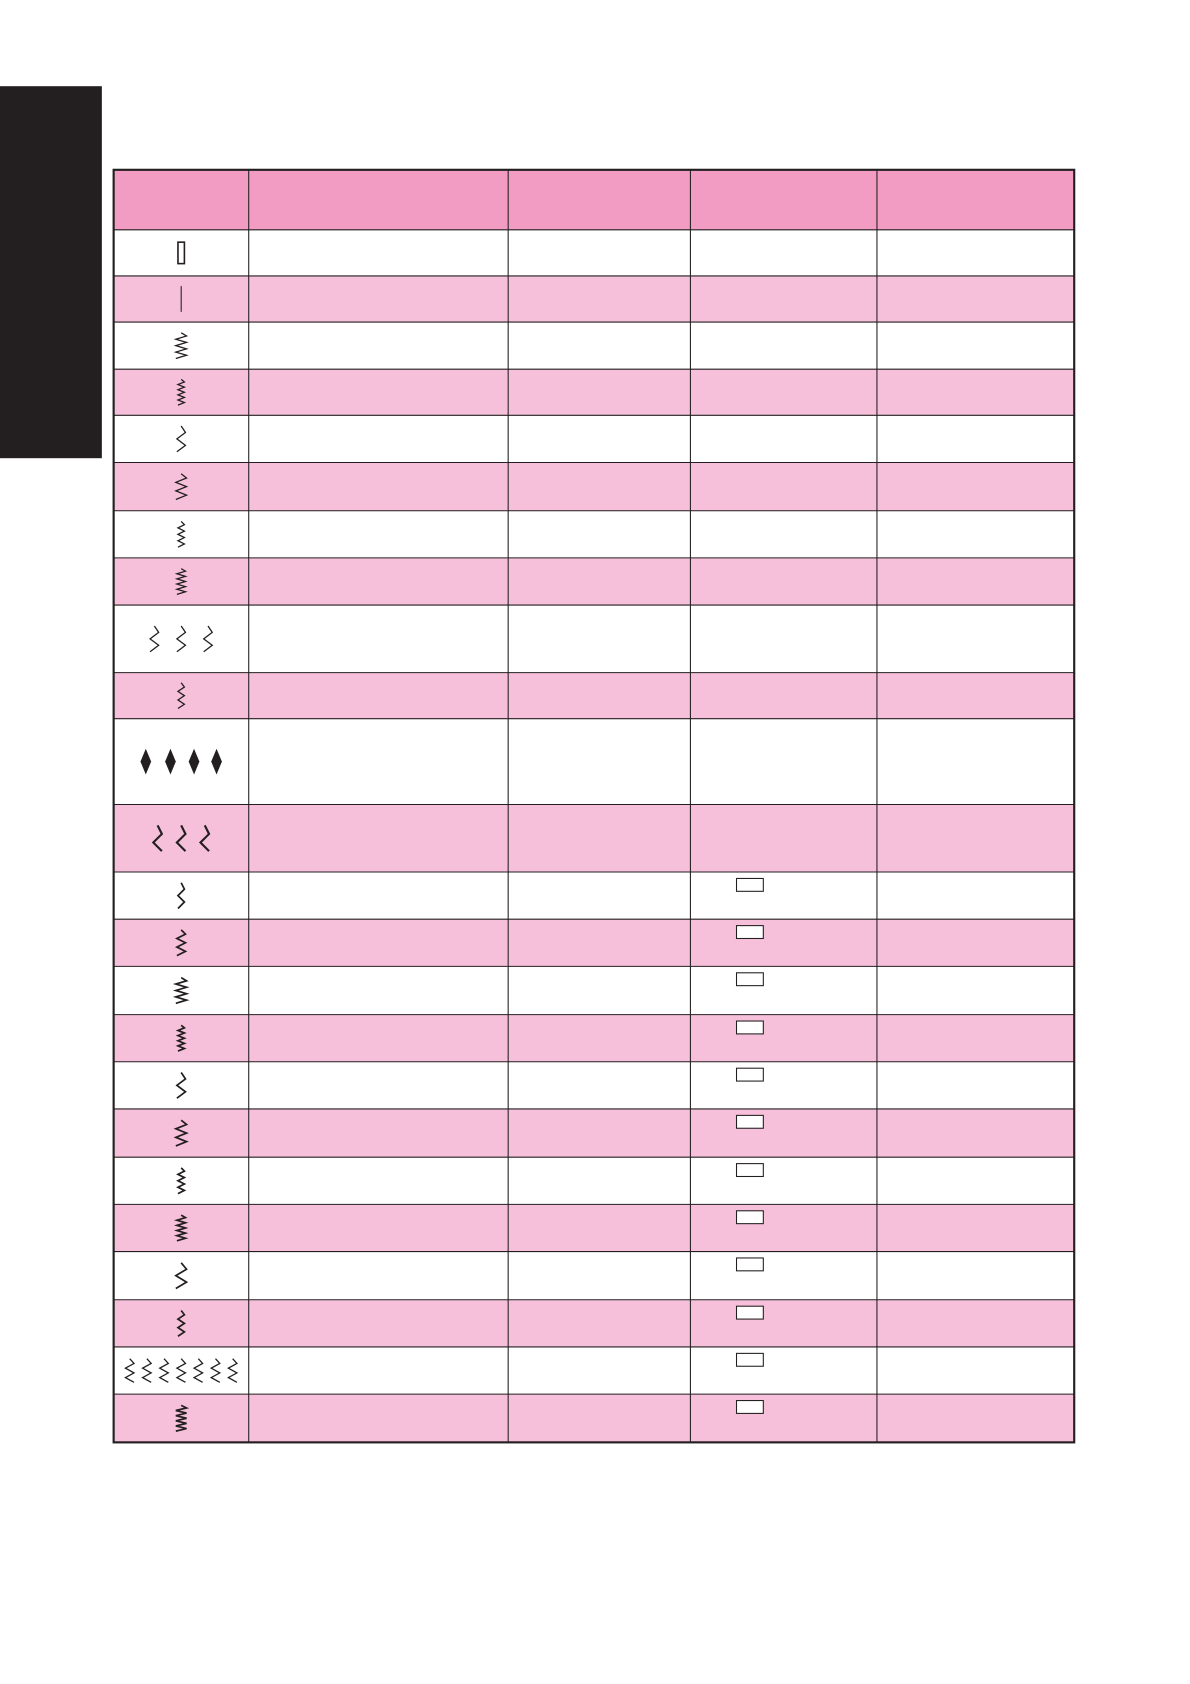 The image size is (1190, 1684). I want to click on header-row, so click(594, 199).